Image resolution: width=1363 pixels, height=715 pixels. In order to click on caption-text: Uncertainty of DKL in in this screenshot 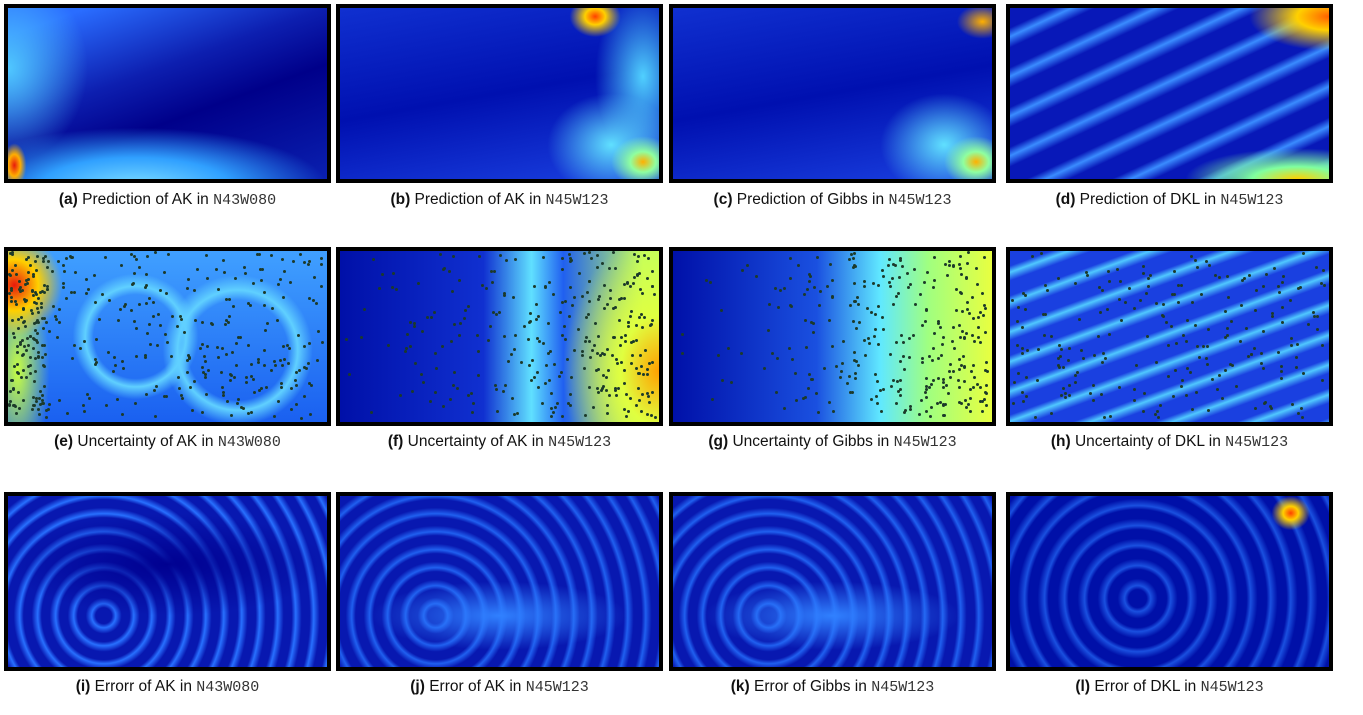, I will do `click(1147, 441)`.